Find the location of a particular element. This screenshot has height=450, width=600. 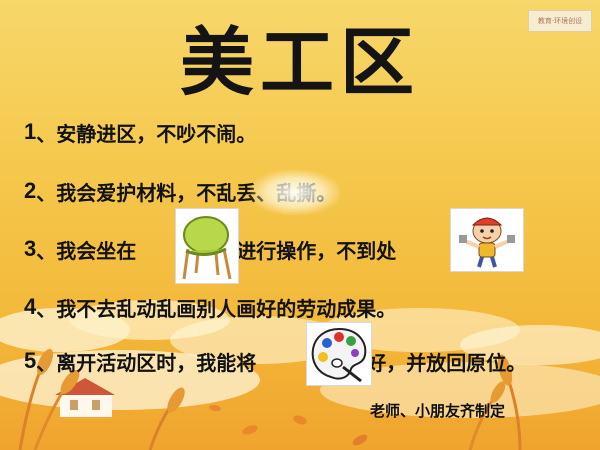

rule-text: 、我不去乱动乱画别人画好的劳动成果。 is located at coordinates (216, 308).